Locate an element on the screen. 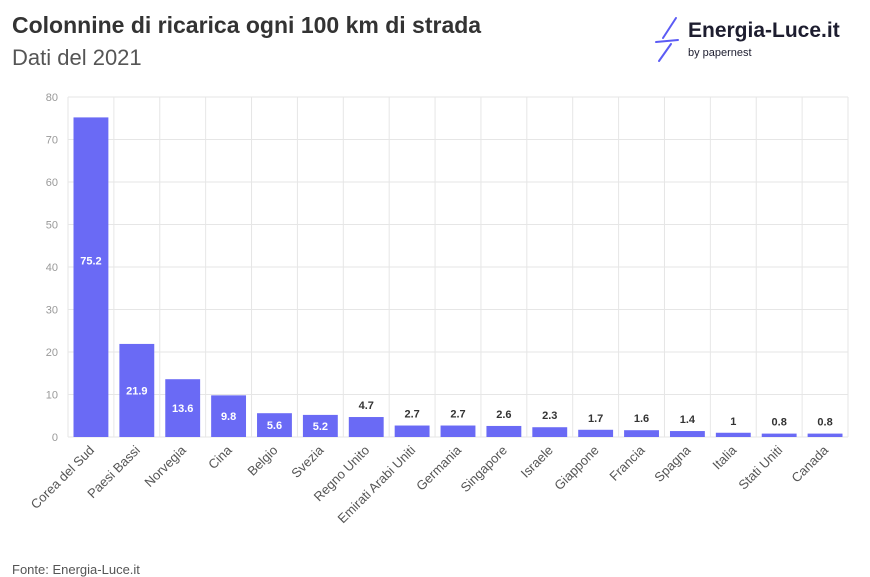 This screenshot has width=870, height=577. value-label: 13.6 is located at coordinates (182, 409).